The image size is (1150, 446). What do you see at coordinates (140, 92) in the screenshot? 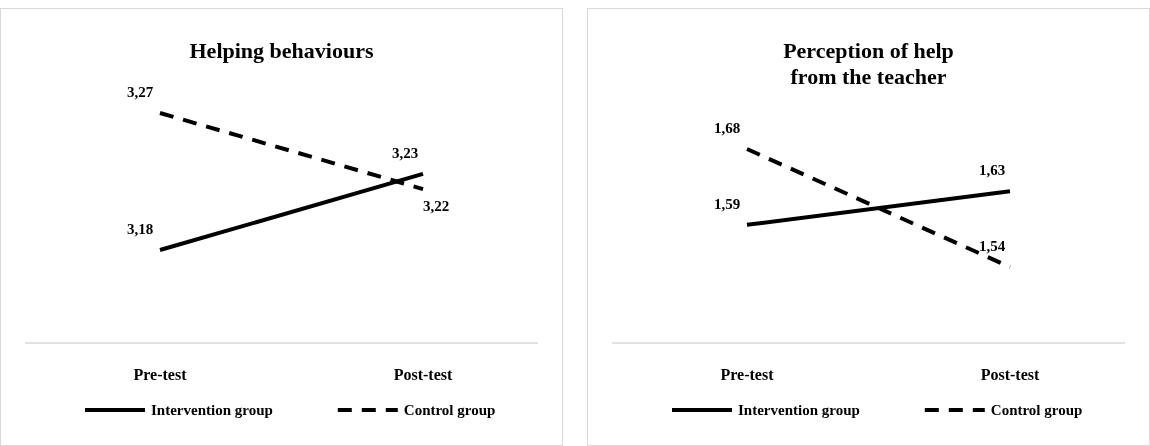
I see `data-label: 3,27` at bounding box center [140, 92].